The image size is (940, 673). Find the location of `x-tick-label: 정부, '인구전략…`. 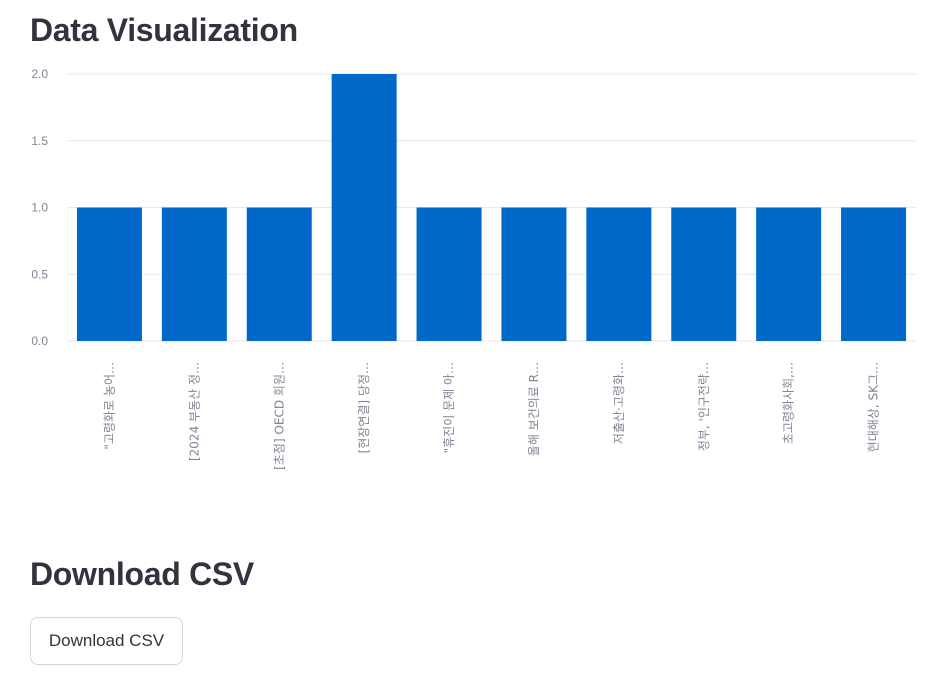

x-tick-label: 정부, '인구전략… is located at coordinates (704, 406).